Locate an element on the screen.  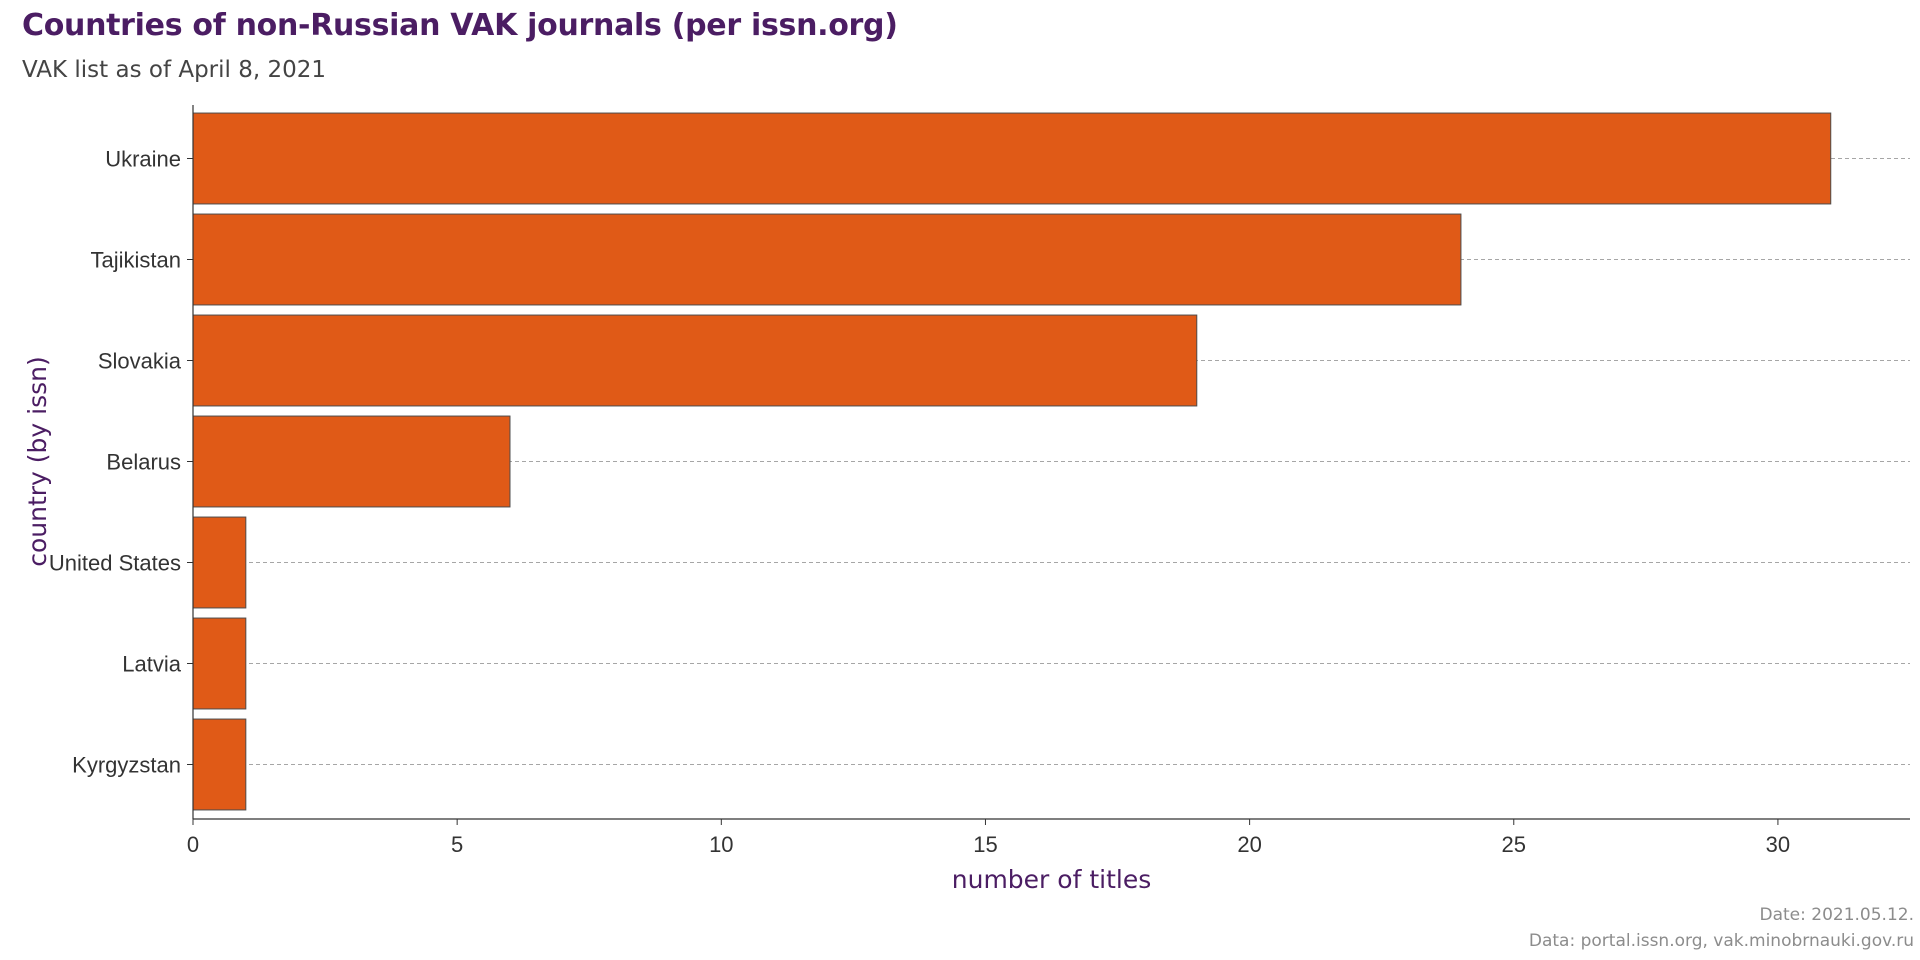
bar-tajikistan is located at coordinates (827, 259).